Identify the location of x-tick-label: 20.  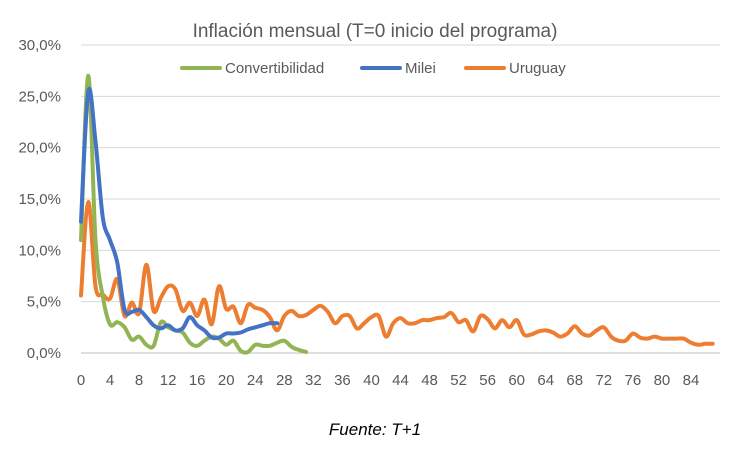
(226, 380).